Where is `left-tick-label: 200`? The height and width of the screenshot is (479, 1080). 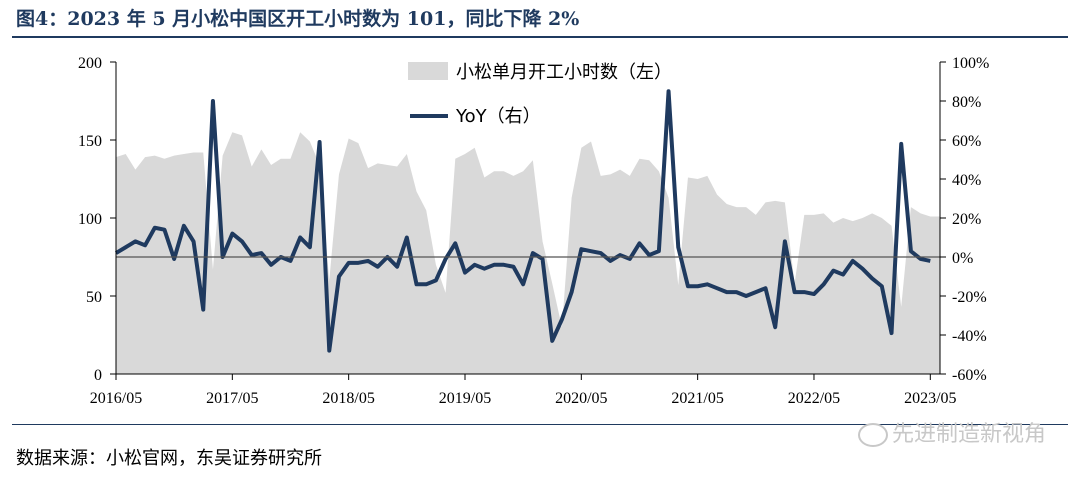
left-tick-label: 200 is located at coordinates (90, 63).